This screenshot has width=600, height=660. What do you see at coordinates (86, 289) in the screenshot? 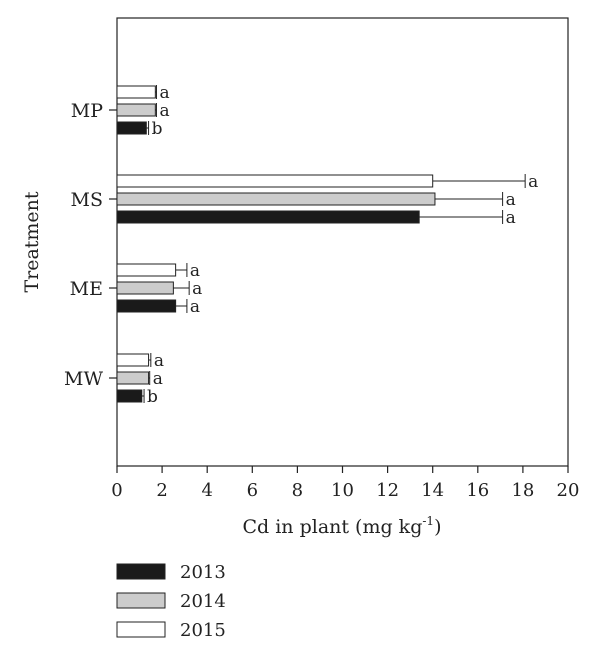
I see `category-label: ME` at bounding box center [86, 289].